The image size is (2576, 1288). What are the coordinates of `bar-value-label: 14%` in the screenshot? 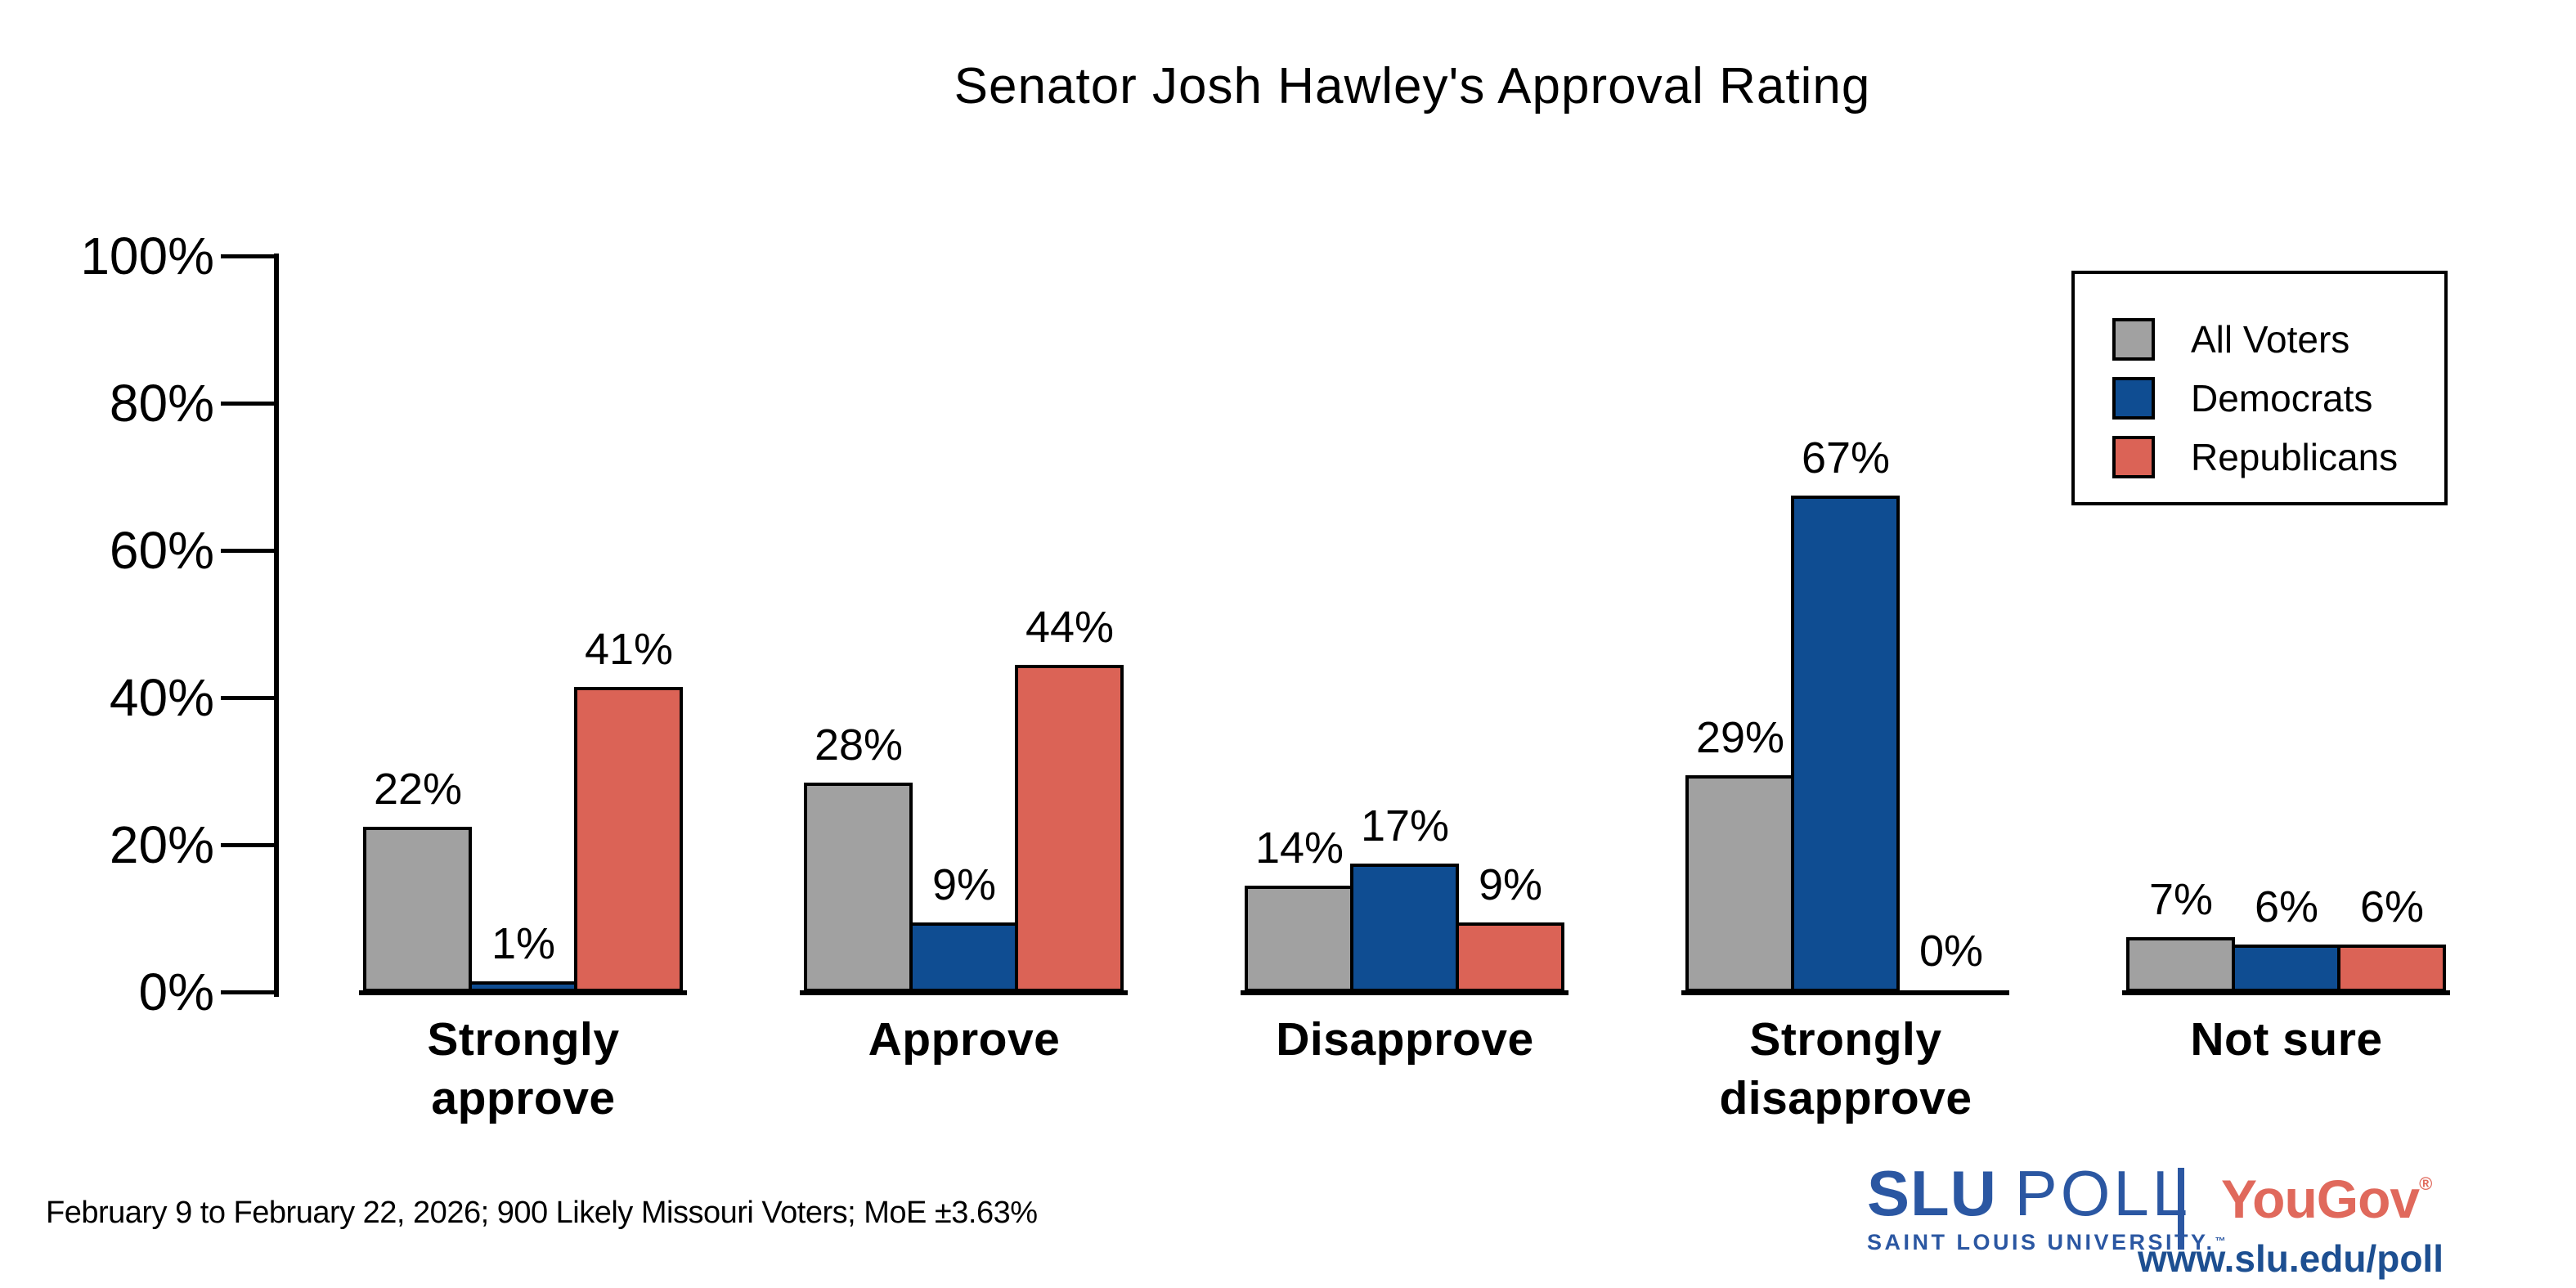 It's located at (1299, 849).